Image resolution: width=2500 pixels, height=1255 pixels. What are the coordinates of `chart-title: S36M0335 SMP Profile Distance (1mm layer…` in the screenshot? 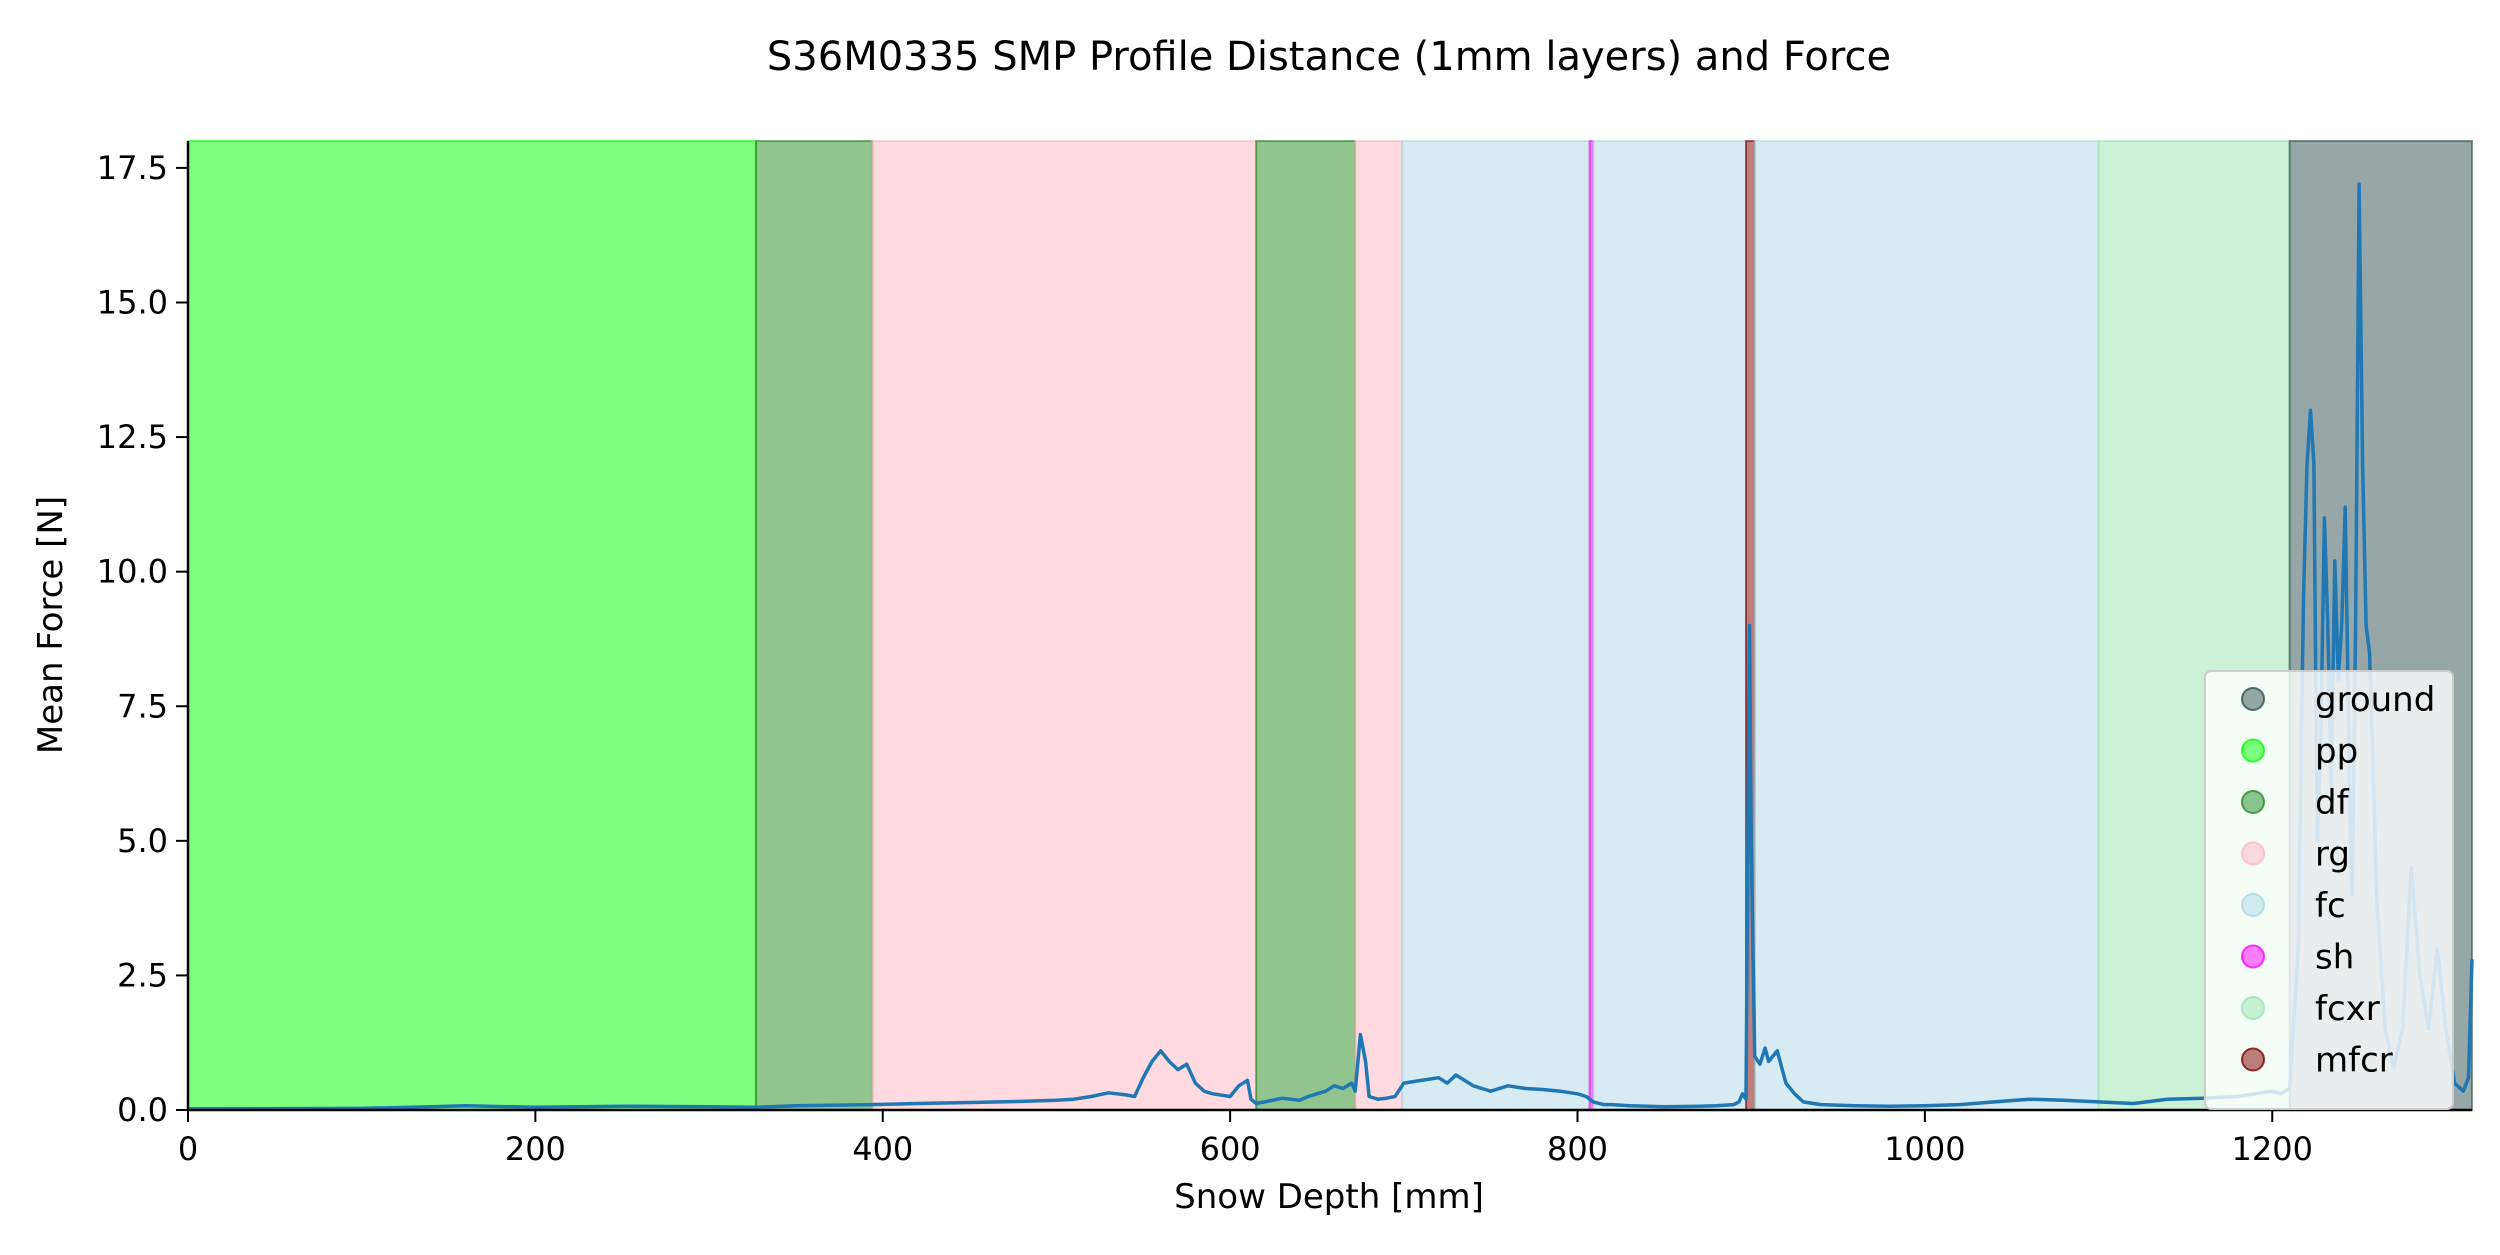 It's located at (1329, 57).